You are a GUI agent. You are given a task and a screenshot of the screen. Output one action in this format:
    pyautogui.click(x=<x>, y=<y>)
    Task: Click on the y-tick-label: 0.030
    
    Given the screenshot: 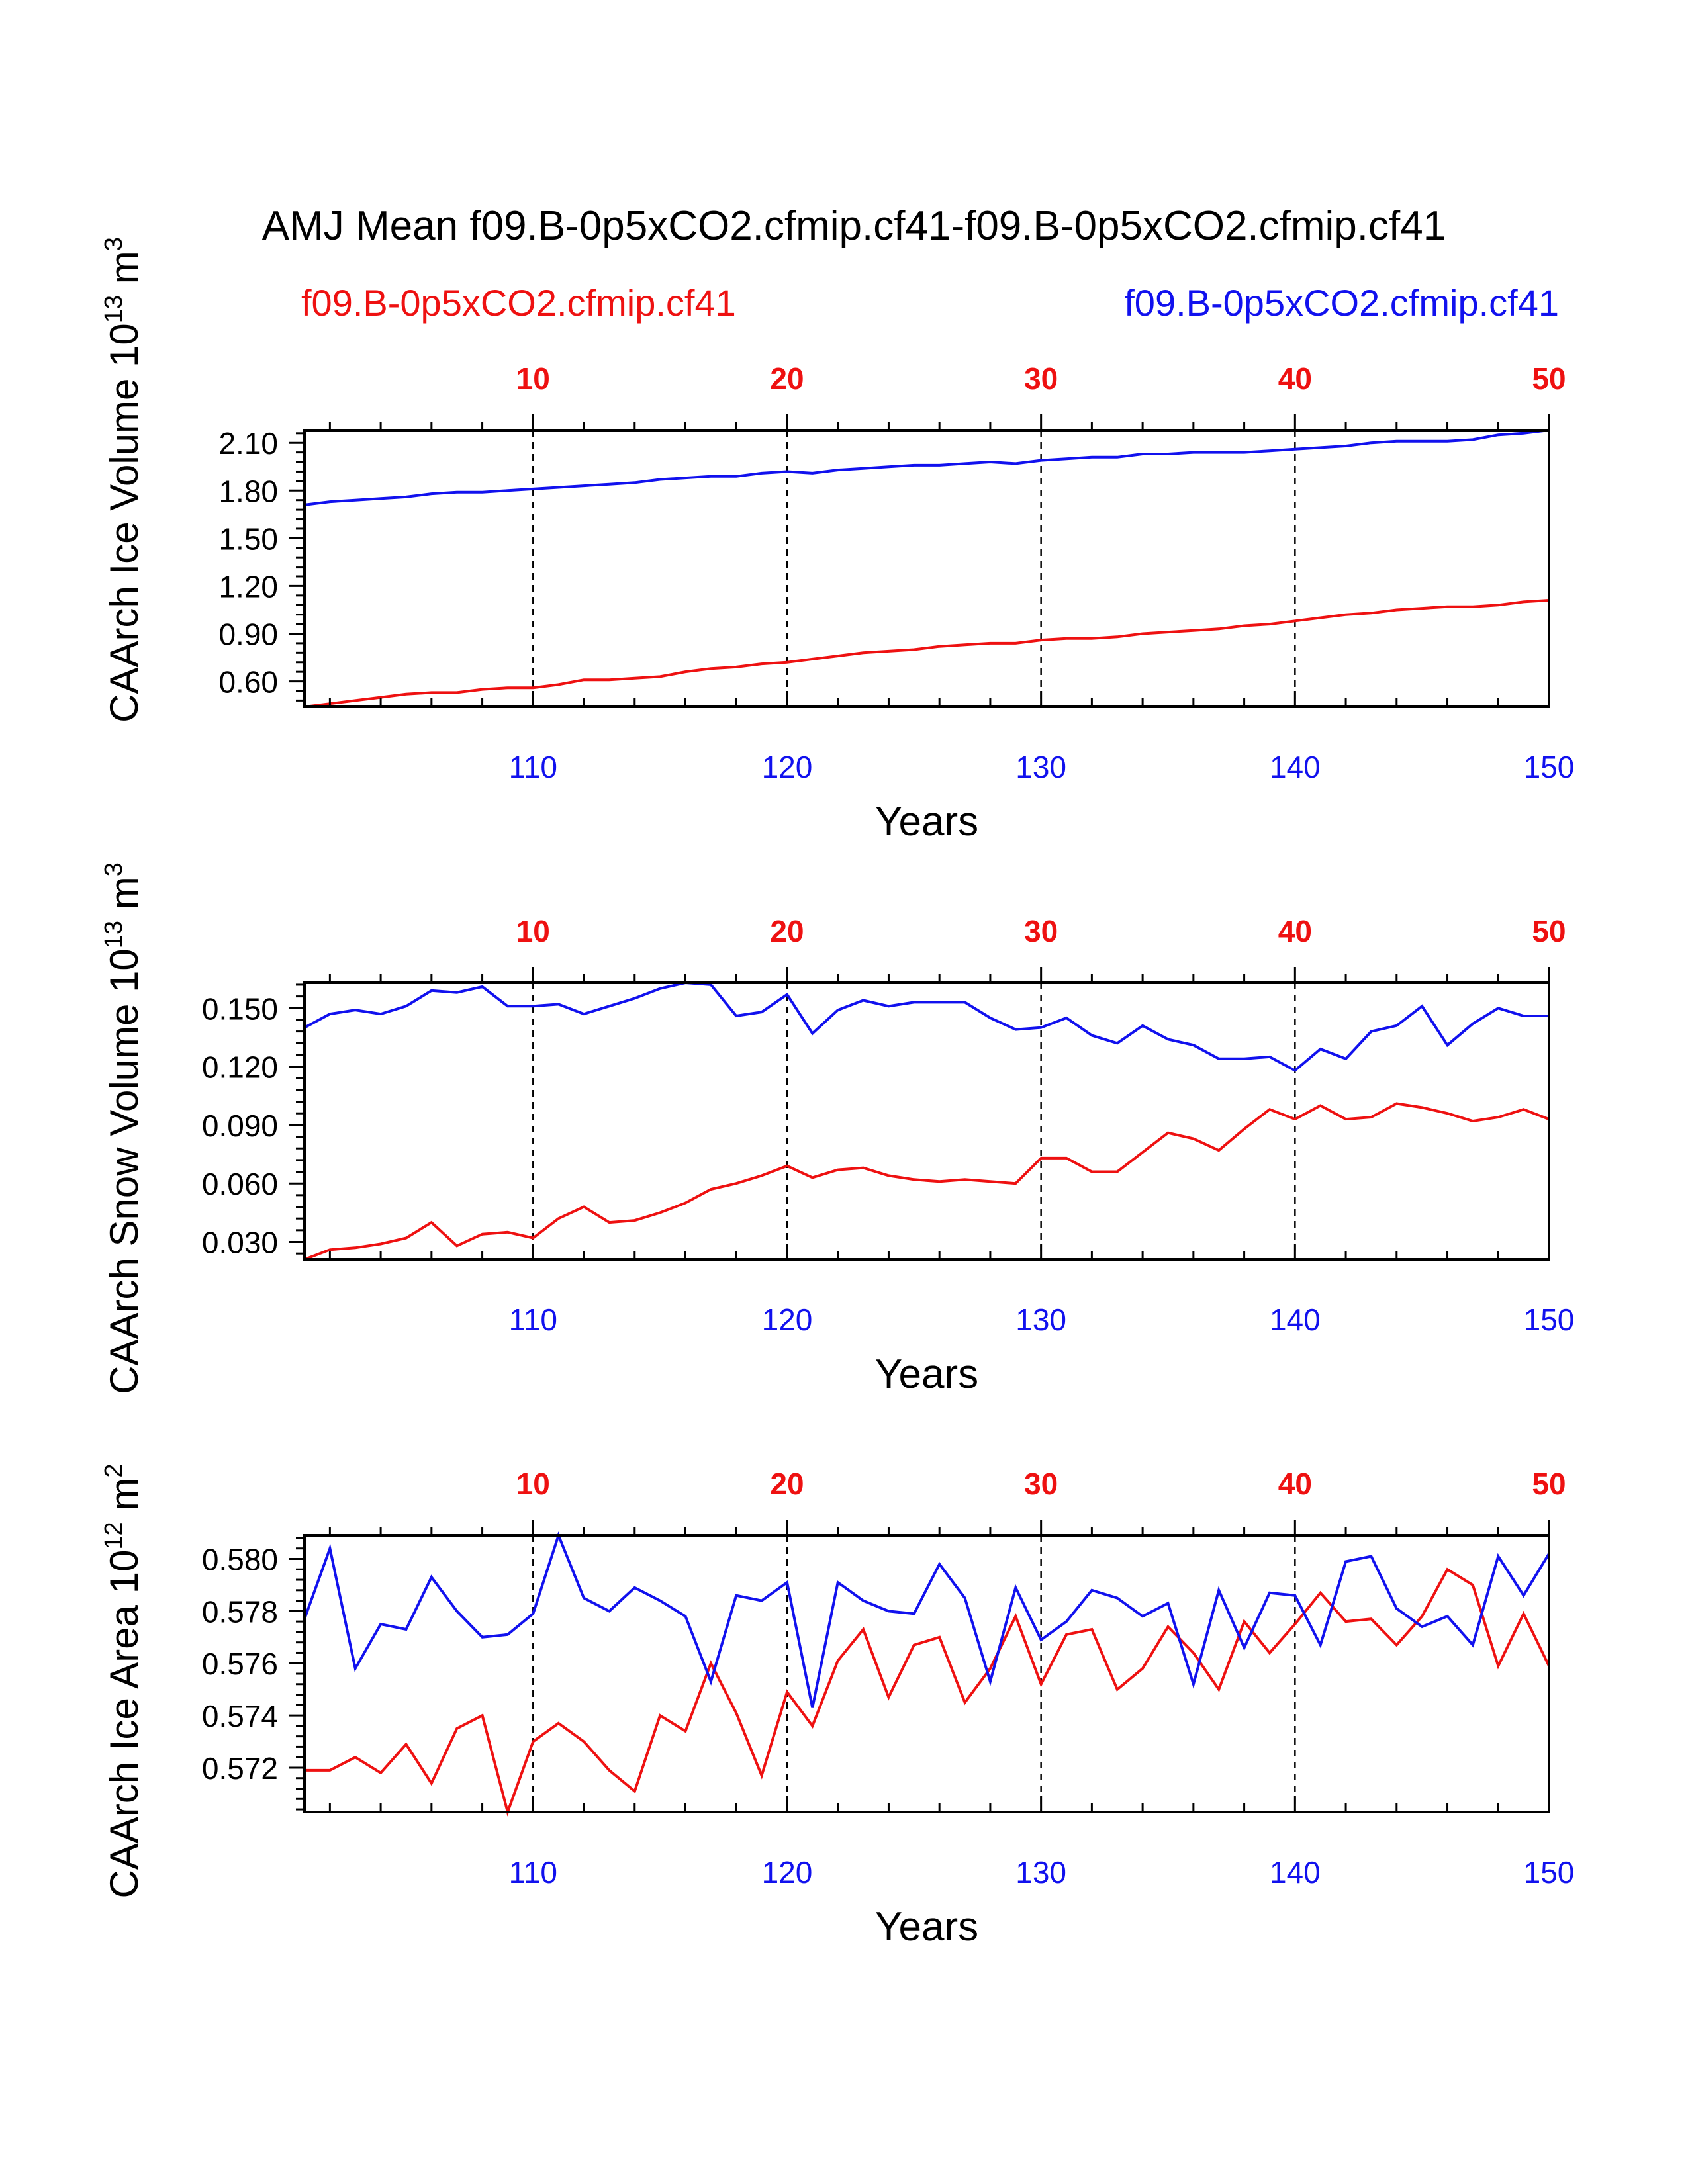 What is the action you would take?
    pyautogui.click(x=240, y=1243)
    